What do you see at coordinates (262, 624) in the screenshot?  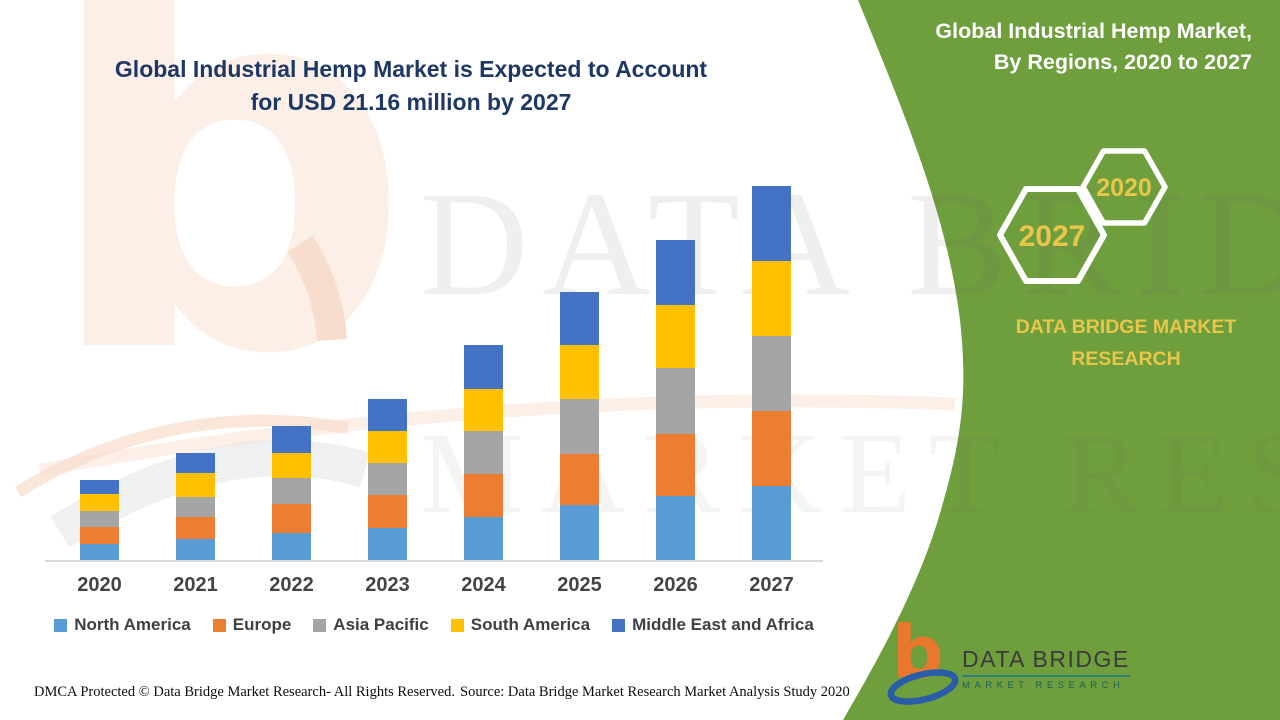 I see `legend-label-europe: Europe` at bounding box center [262, 624].